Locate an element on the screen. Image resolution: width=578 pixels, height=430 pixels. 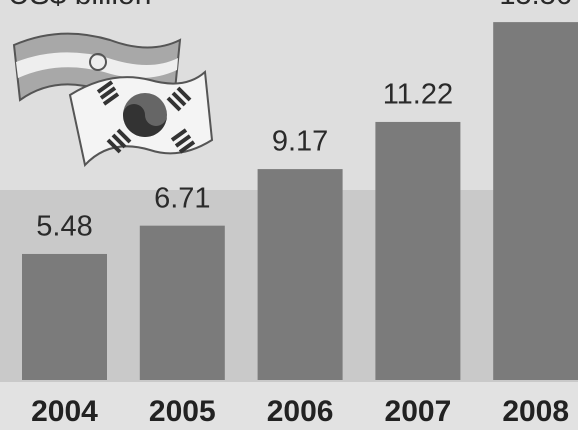
flags is located at coordinates (113, 100).